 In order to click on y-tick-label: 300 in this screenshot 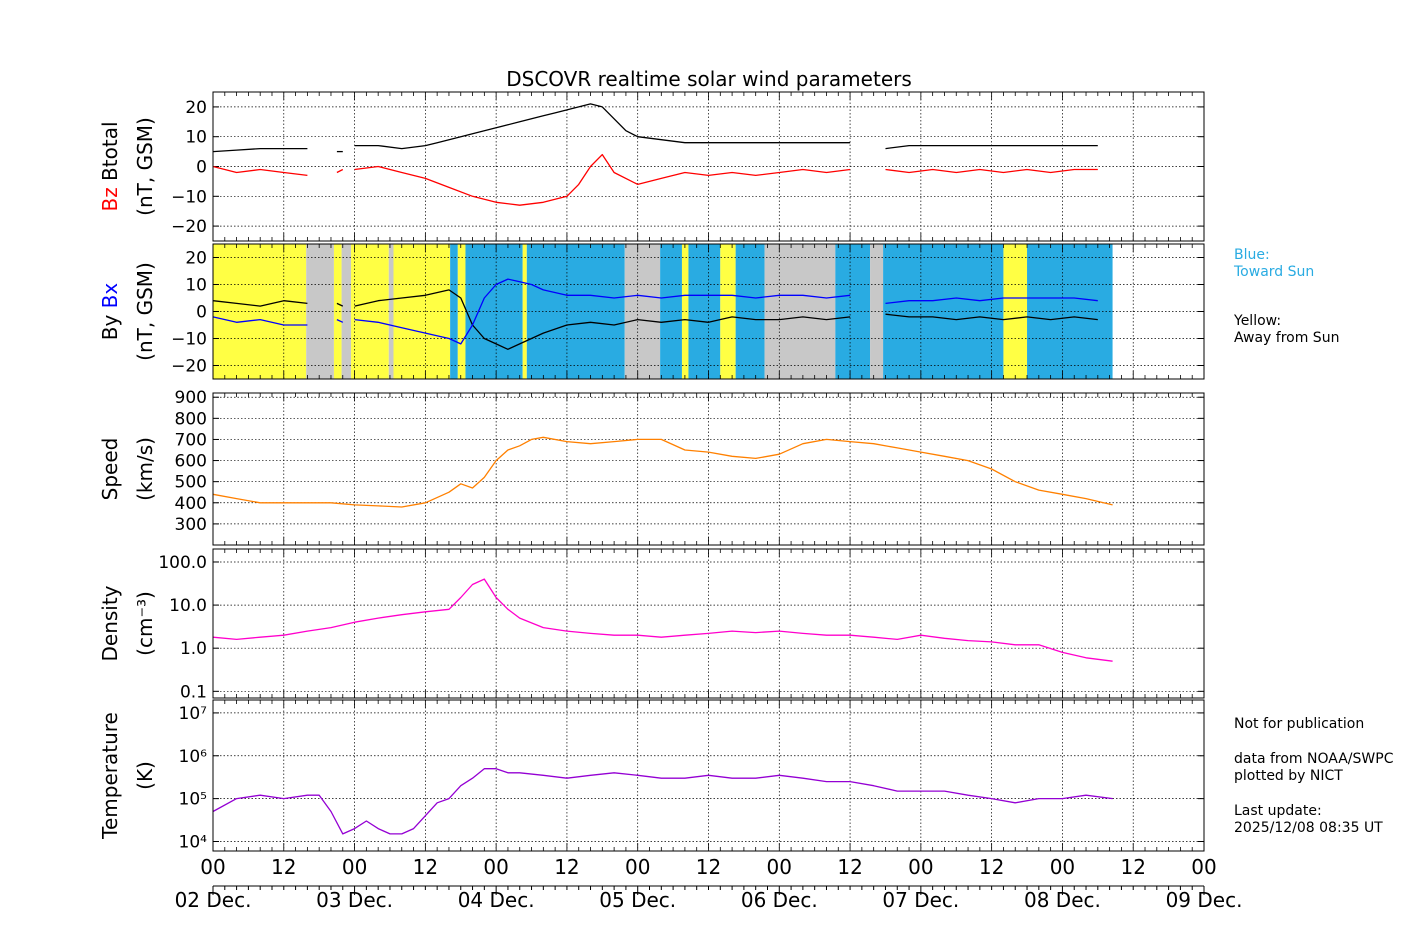, I will do `click(191, 525)`.